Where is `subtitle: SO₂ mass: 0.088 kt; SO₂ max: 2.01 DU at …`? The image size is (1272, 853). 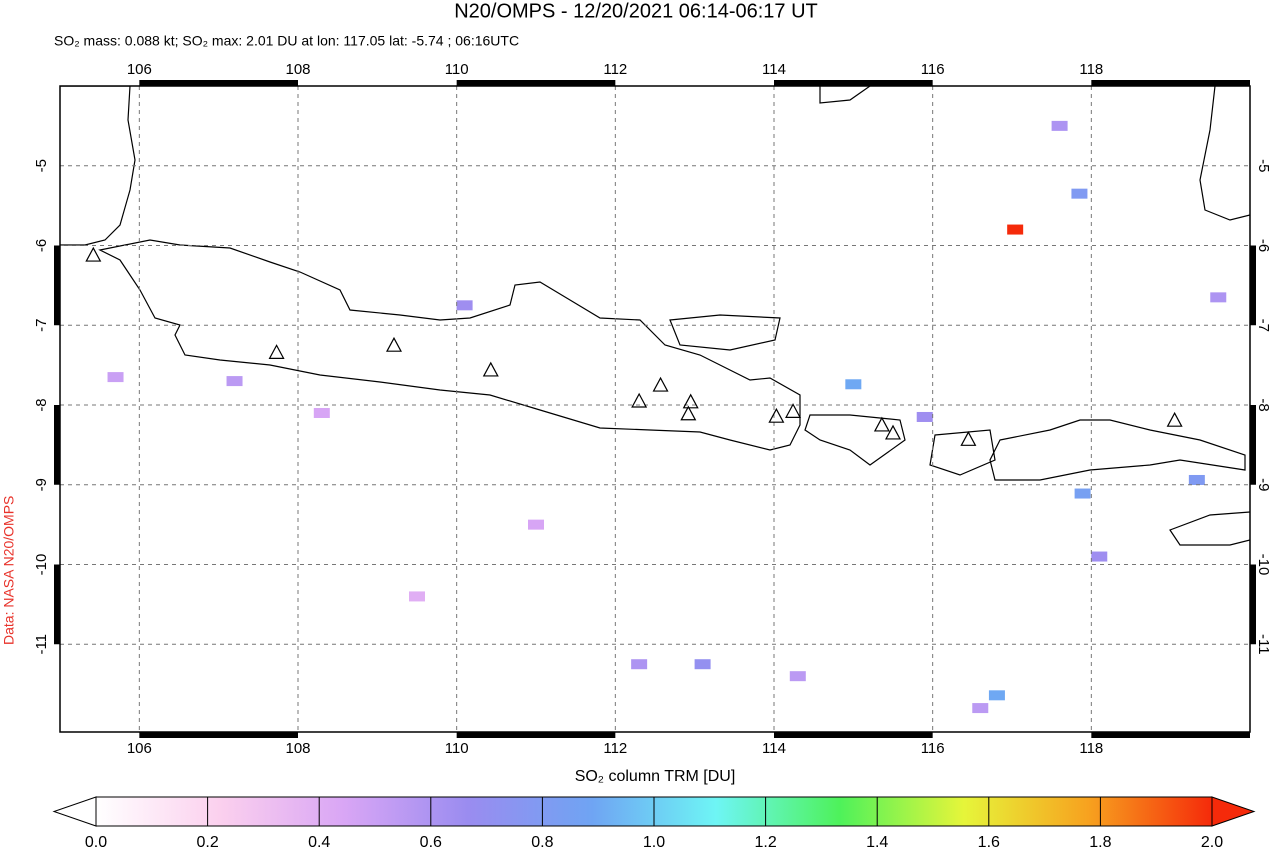 subtitle: SO₂ mass: 0.088 kt; SO₂ max: 2.01 DU at … is located at coordinates (286, 41).